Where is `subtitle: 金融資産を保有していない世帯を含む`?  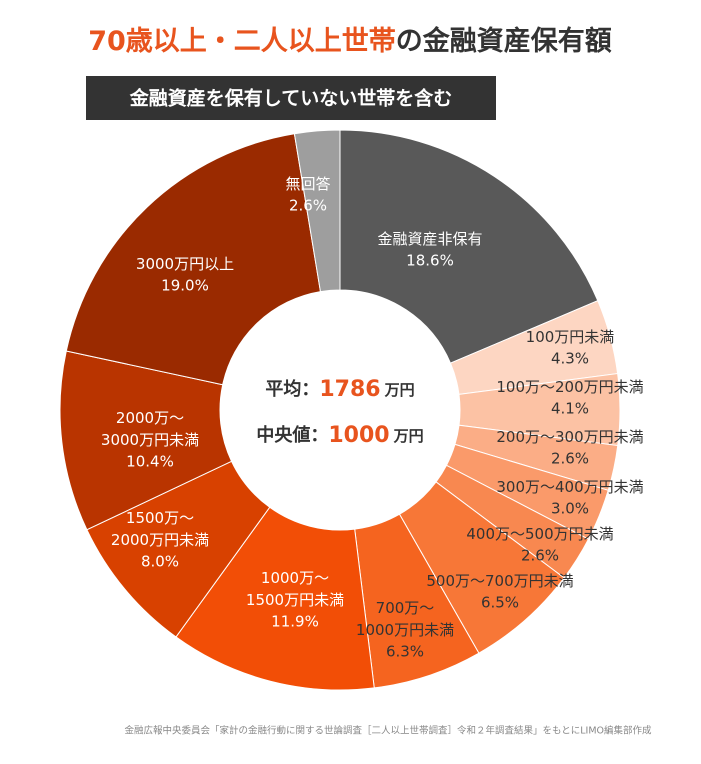
subtitle: 金融資産を保有していない世帯を含む is located at coordinates (290, 98).